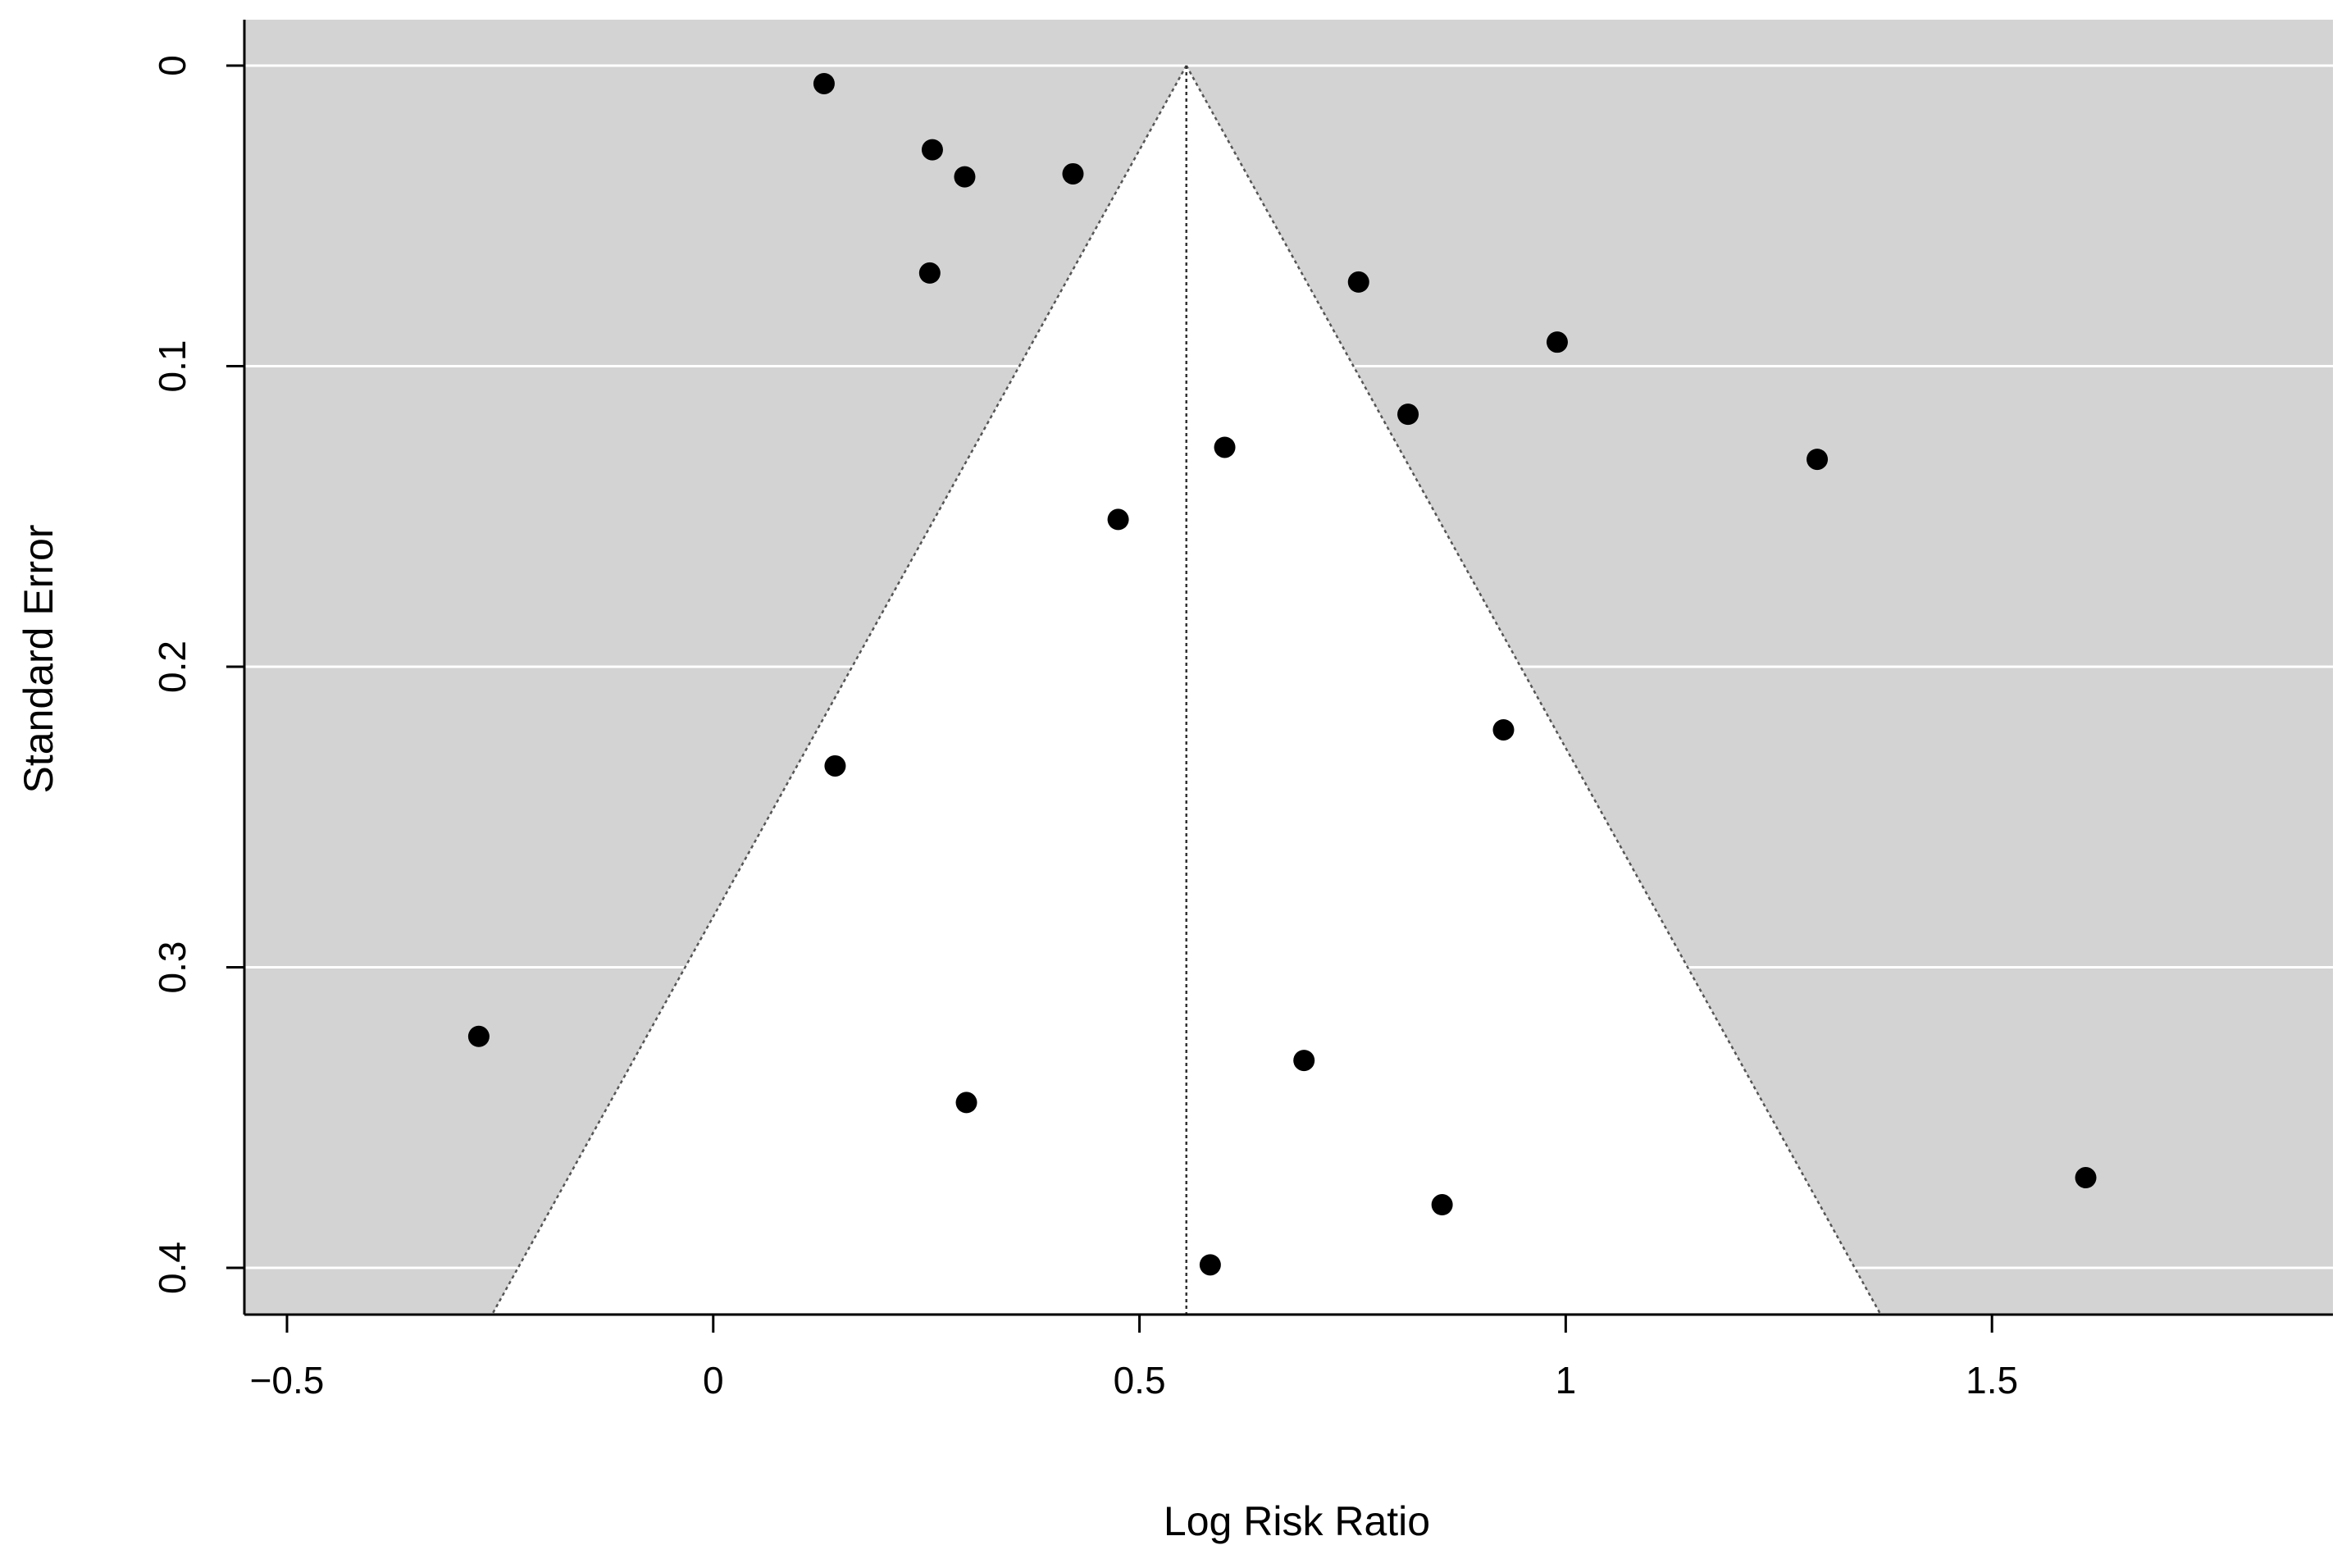 This screenshot has height=1568, width=2351. I want to click on x-tick-label: 0, so click(713, 1381).